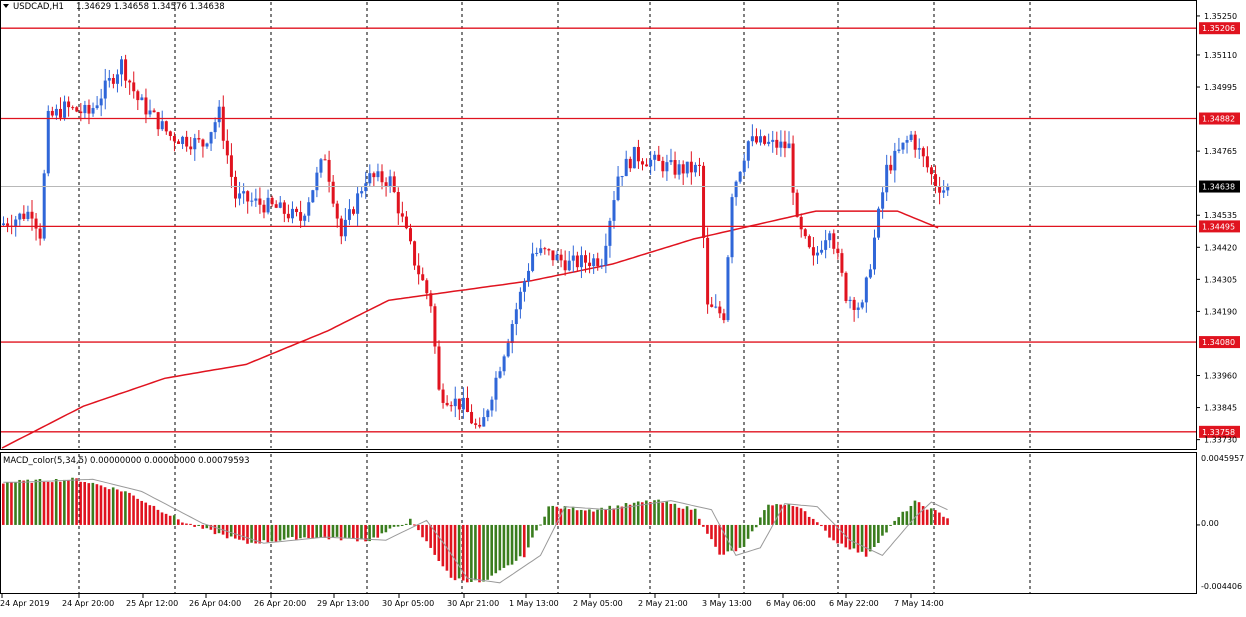 The width and height of the screenshot is (1246, 617). I want to click on time-tick-label: 26 Apr 20:00, so click(280, 603).